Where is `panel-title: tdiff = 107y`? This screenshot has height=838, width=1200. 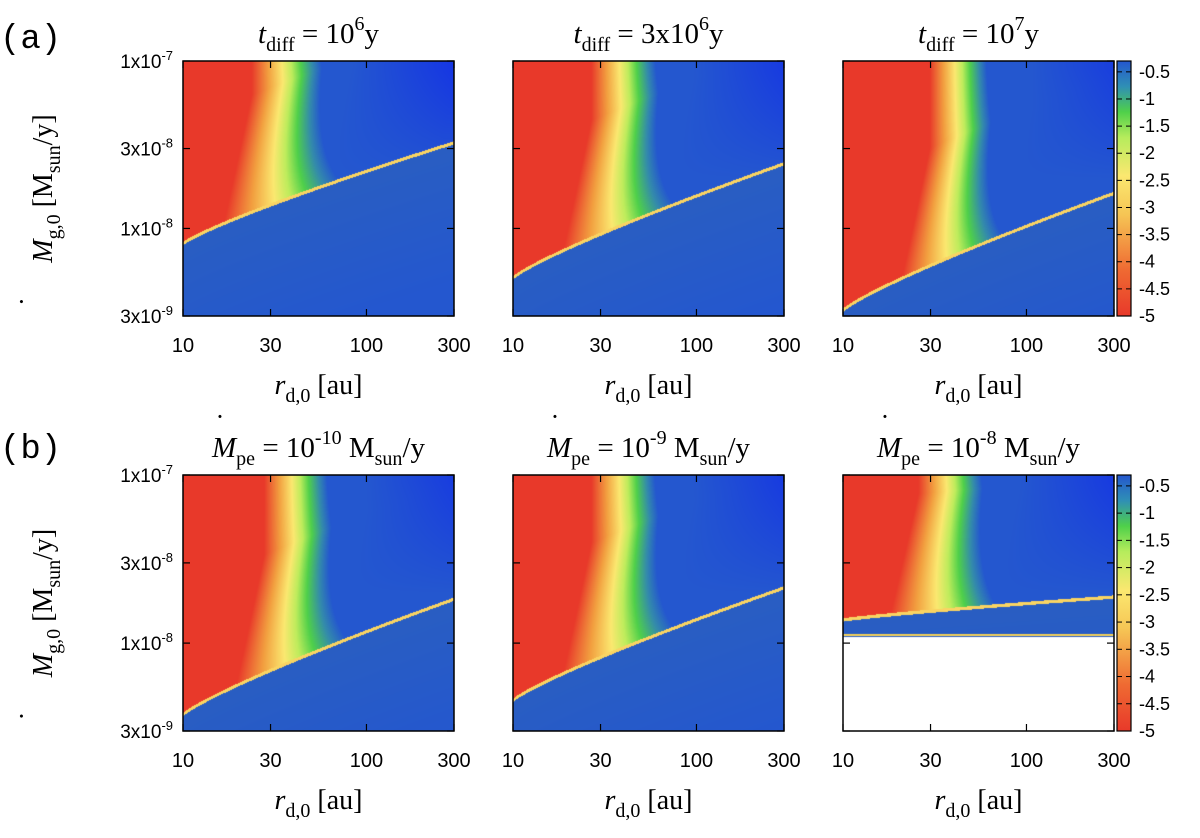
panel-title: tdiff = 107y is located at coordinates (978, 34).